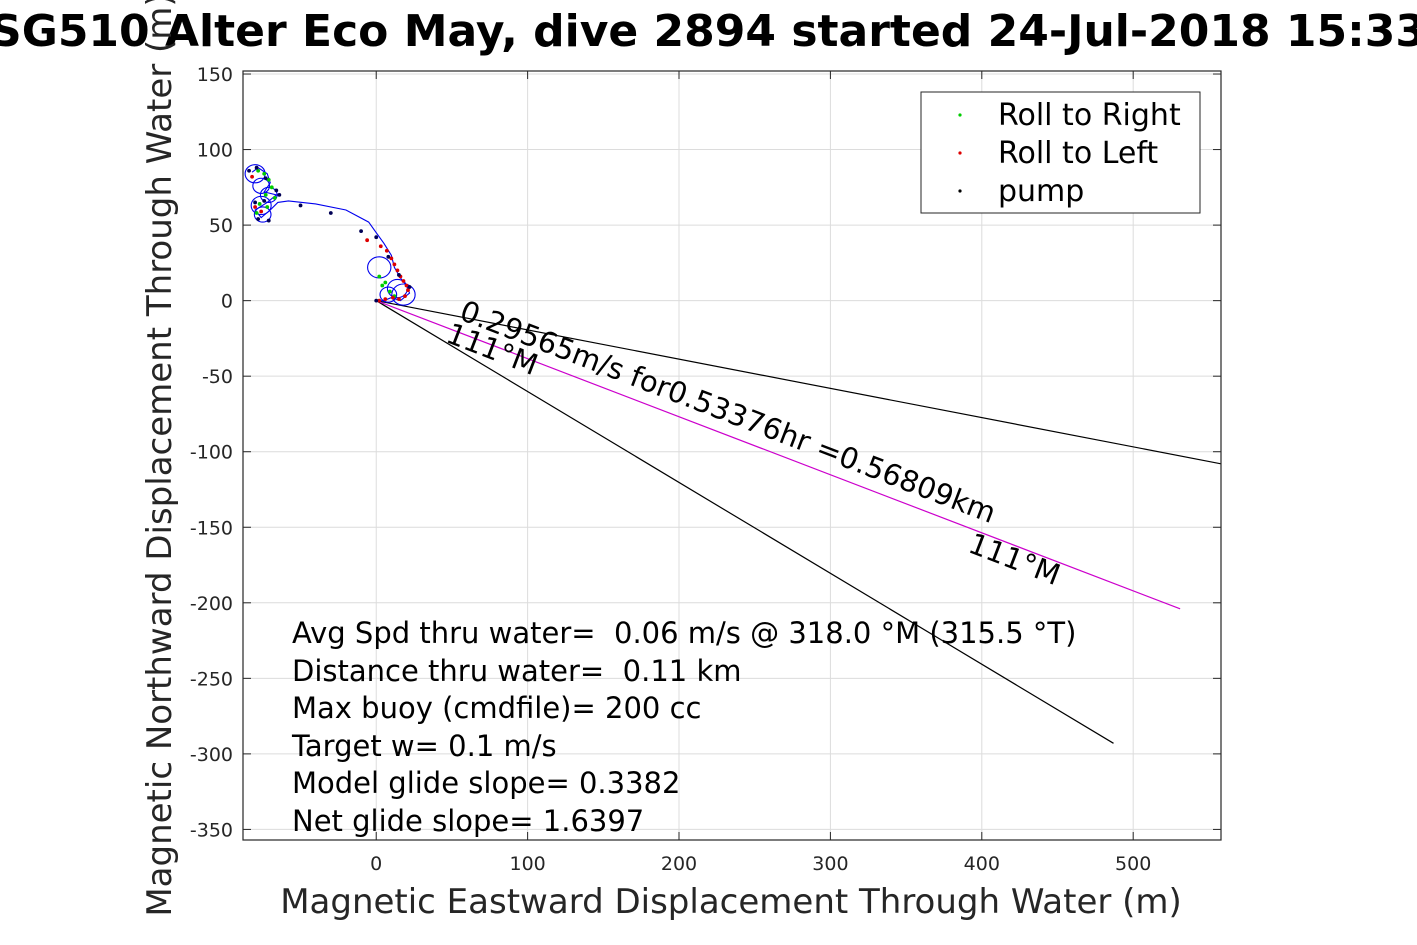 Image resolution: width=1417 pixels, height=945 pixels. Describe the element at coordinates (211, 453) in the screenshot. I see `y-tick-label: -100` at that location.